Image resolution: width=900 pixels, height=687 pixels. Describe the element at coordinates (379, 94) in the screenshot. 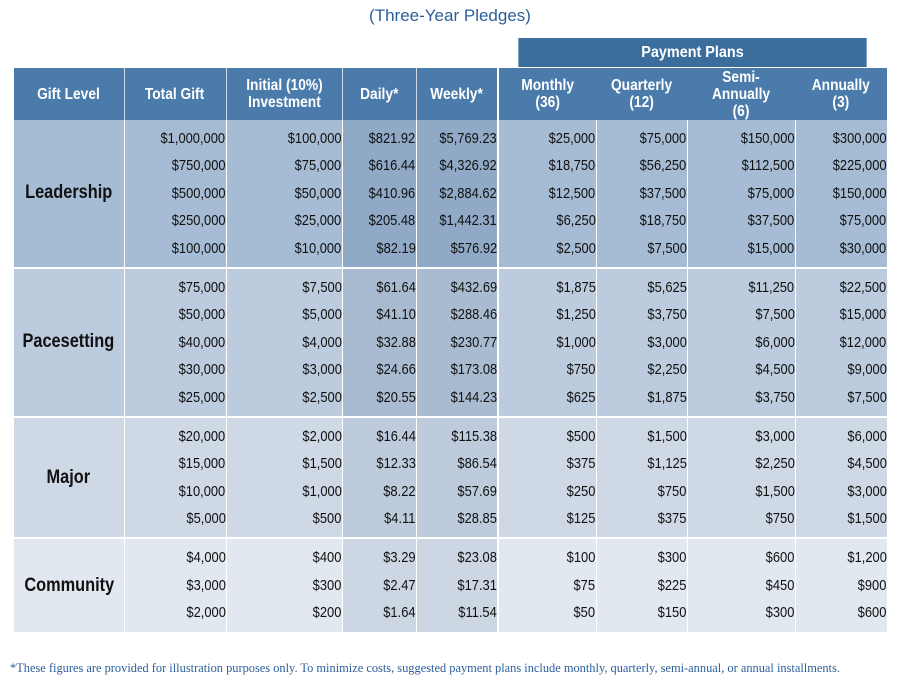

I see `col-header-daily: Daily*` at that location.